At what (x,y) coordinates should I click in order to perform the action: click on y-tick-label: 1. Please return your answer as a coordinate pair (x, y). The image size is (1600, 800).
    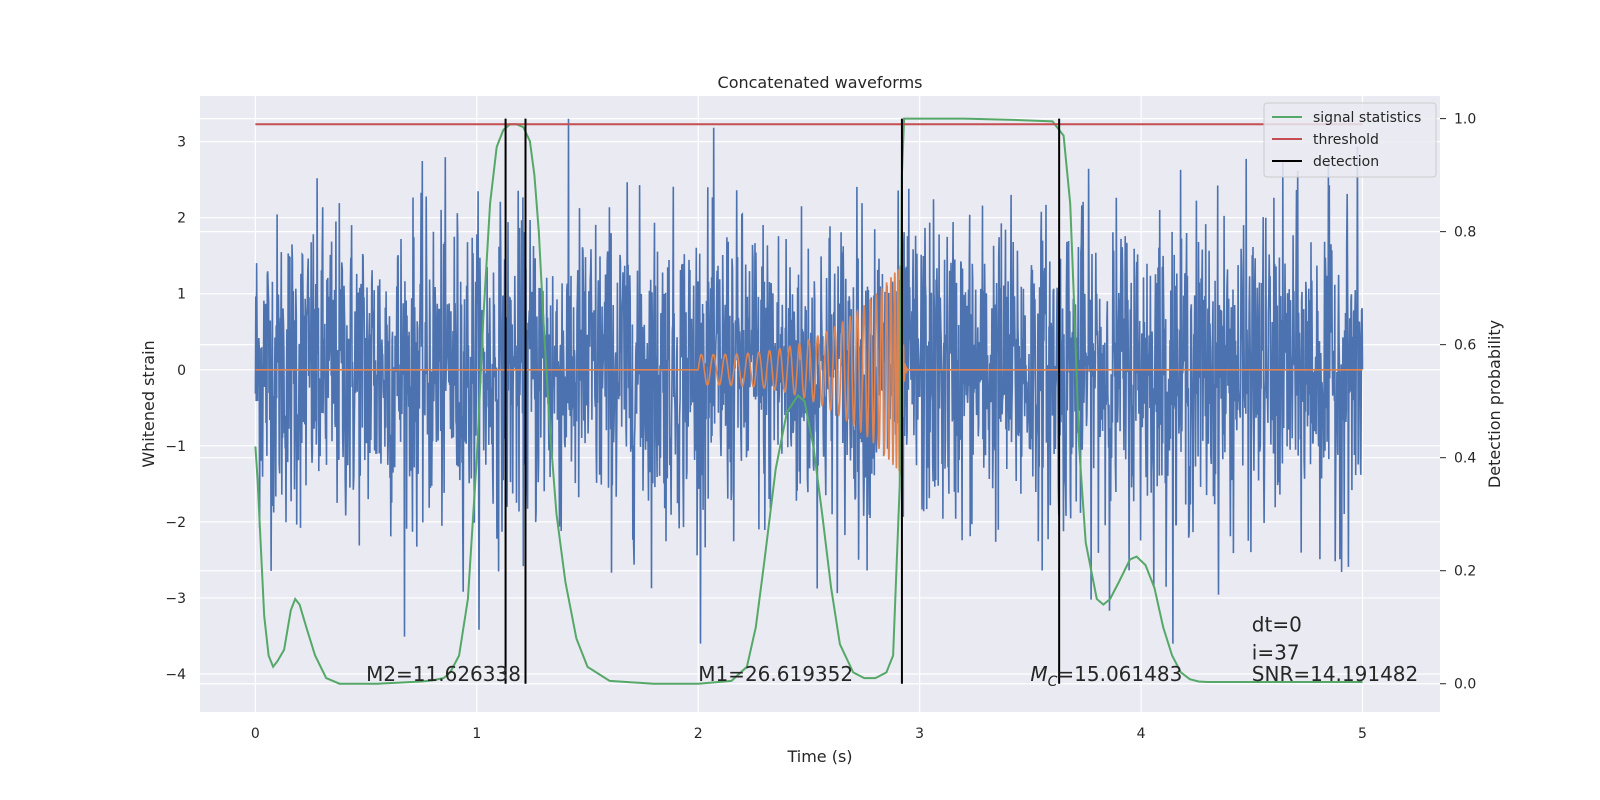
    Looking at the image, I should click on (181, 295).